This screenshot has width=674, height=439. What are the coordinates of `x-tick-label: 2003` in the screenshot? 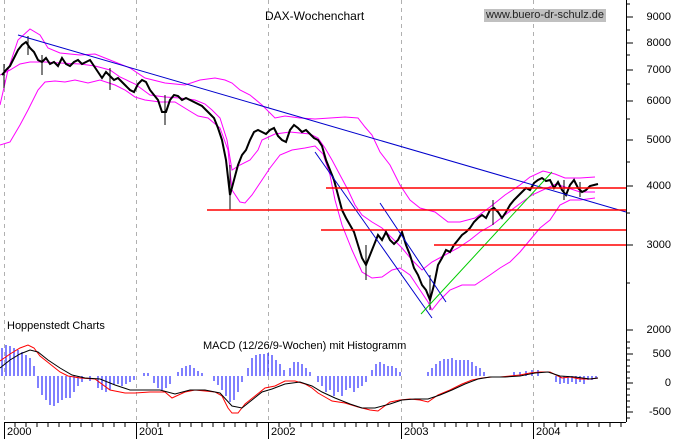 It's located at (416, 432).